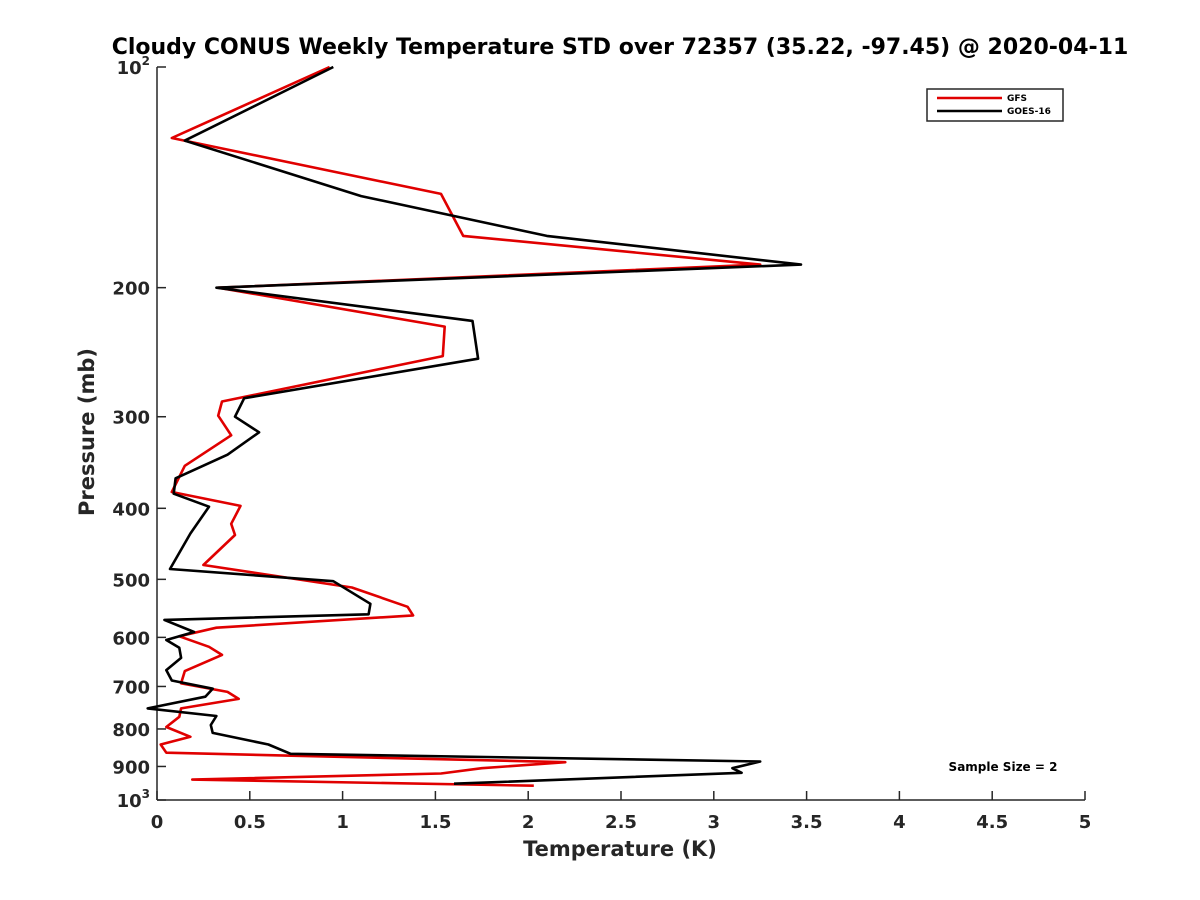  What do you see at coordinates (714, 822) in the screenshot?
I see `x-tick-label: 3` at bounding box center [714, 822].